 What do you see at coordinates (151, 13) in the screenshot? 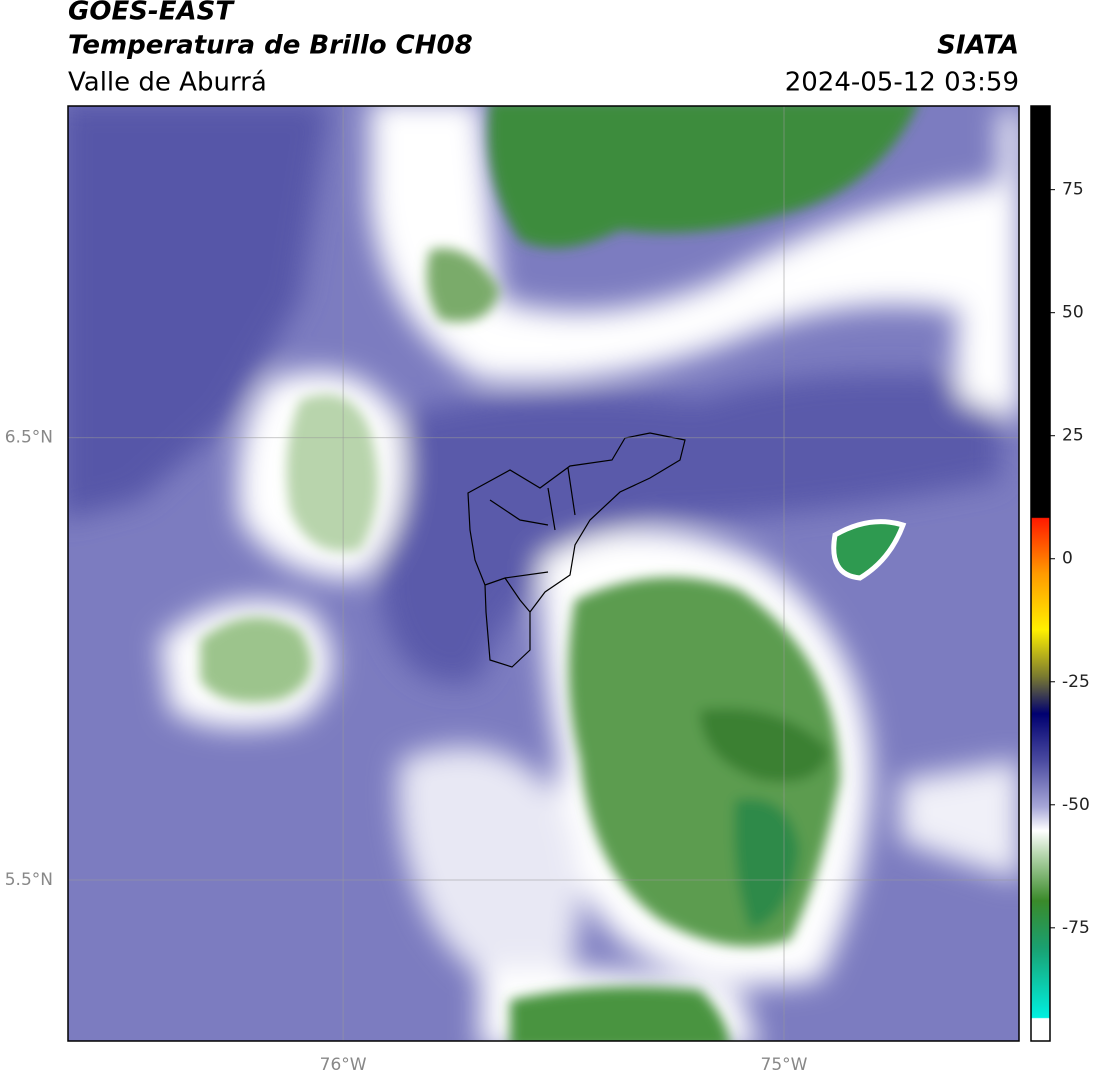
I see `title: GOES-EAST` at bounding box center [151, 13].